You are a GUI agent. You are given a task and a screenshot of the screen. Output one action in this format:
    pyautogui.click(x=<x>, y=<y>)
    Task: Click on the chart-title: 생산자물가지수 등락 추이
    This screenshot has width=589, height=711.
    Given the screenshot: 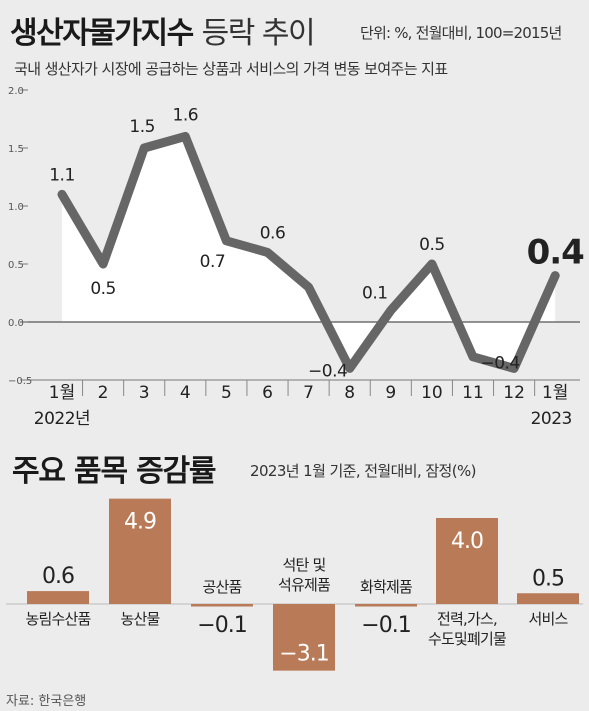 What is the action you would take?
    pyautogui.click(x=163, y=33)
    